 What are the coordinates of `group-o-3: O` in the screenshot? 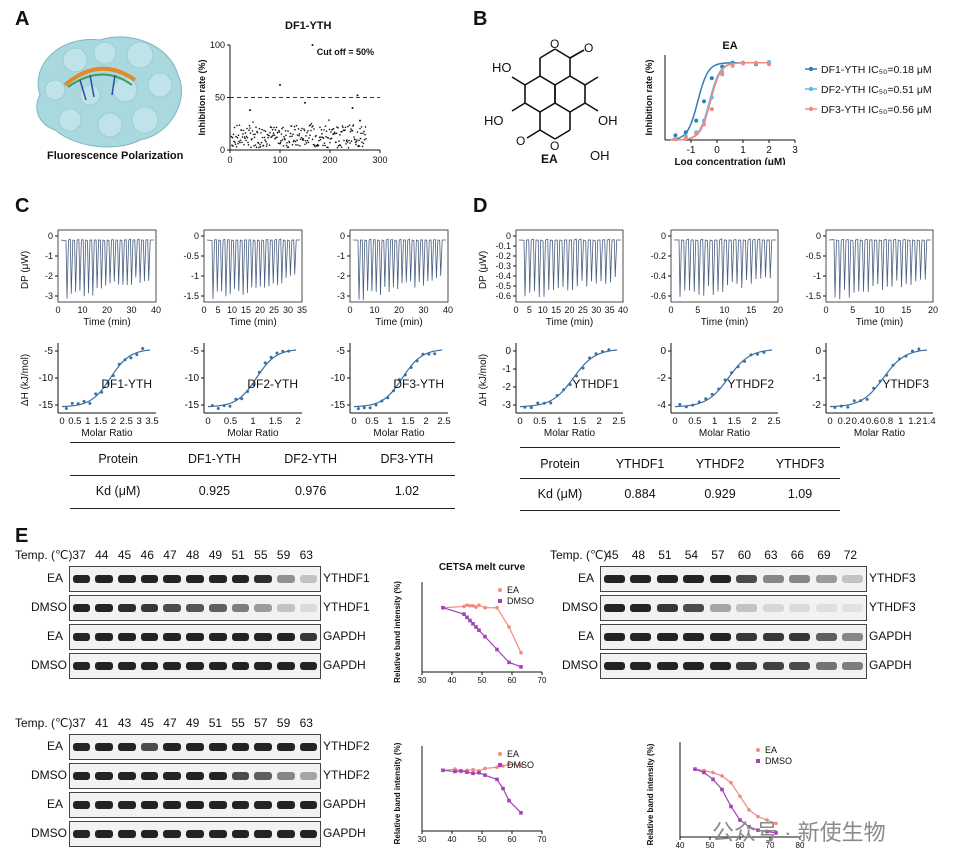 It's located at (554, 146).